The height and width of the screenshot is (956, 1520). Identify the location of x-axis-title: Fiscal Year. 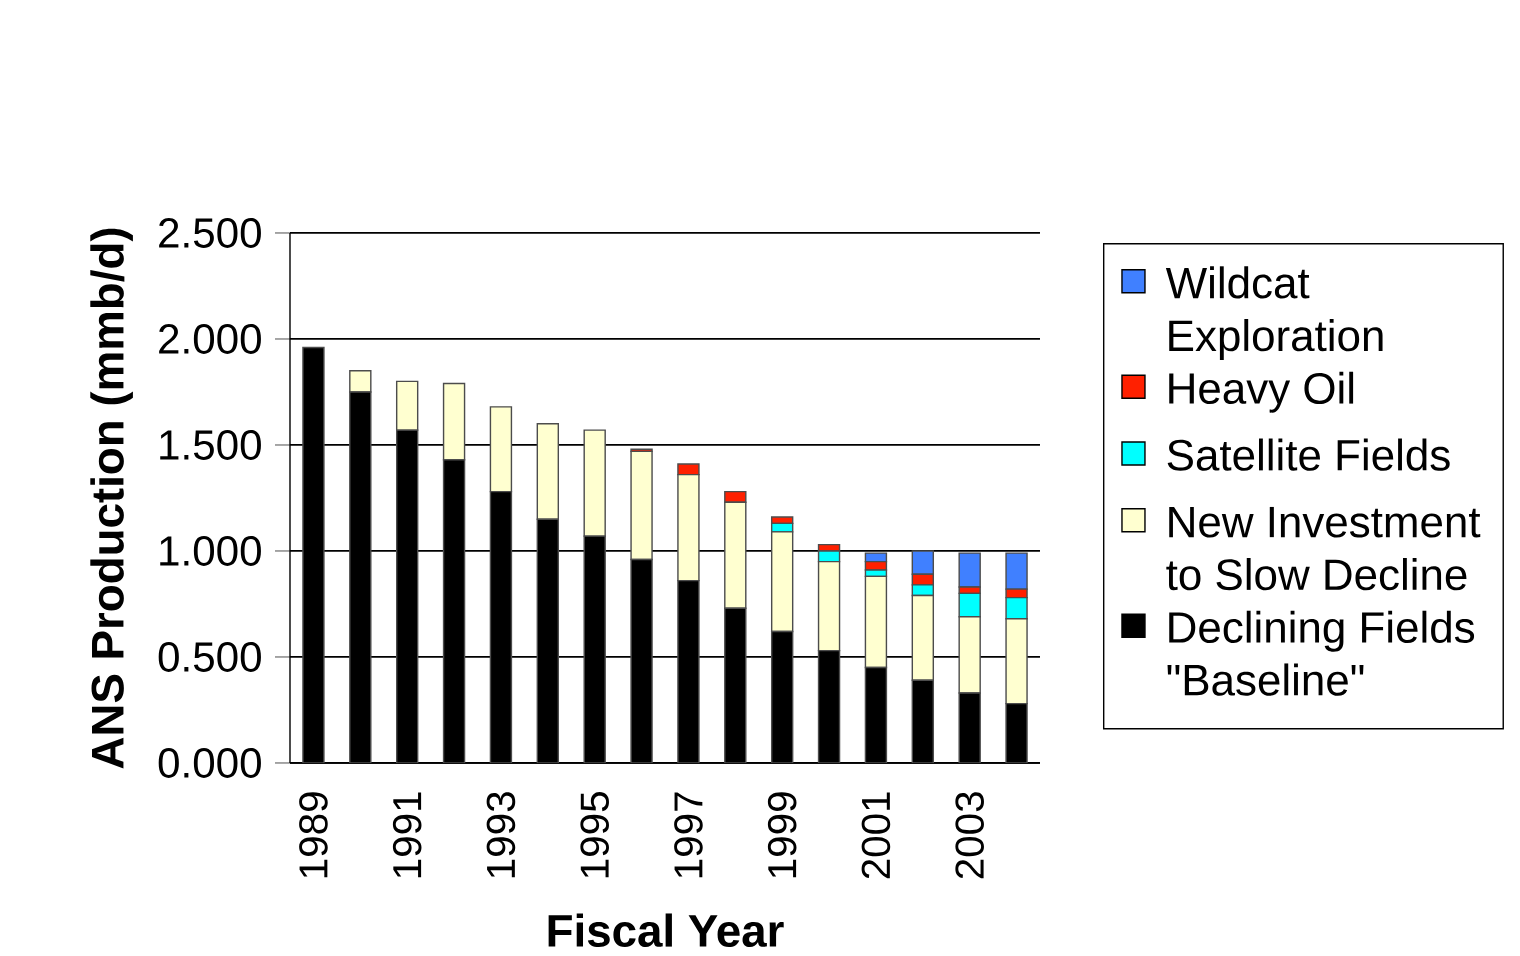
(666, 930).